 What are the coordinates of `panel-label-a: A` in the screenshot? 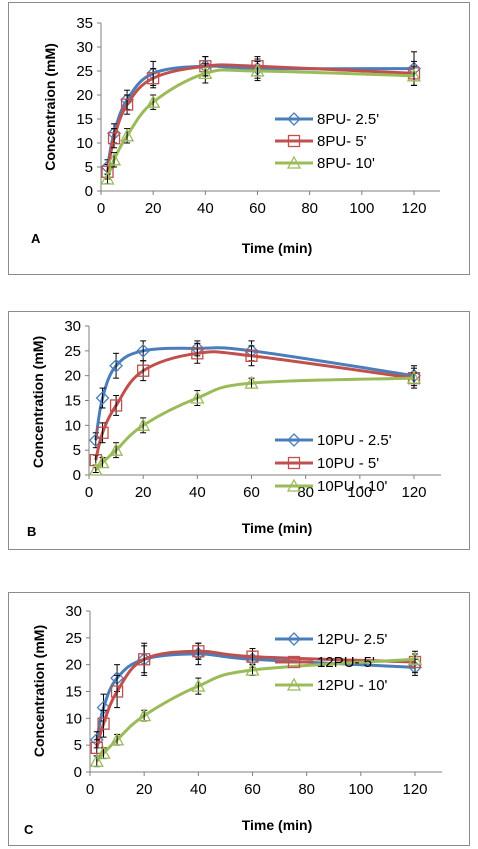 It's located at (36, 238).